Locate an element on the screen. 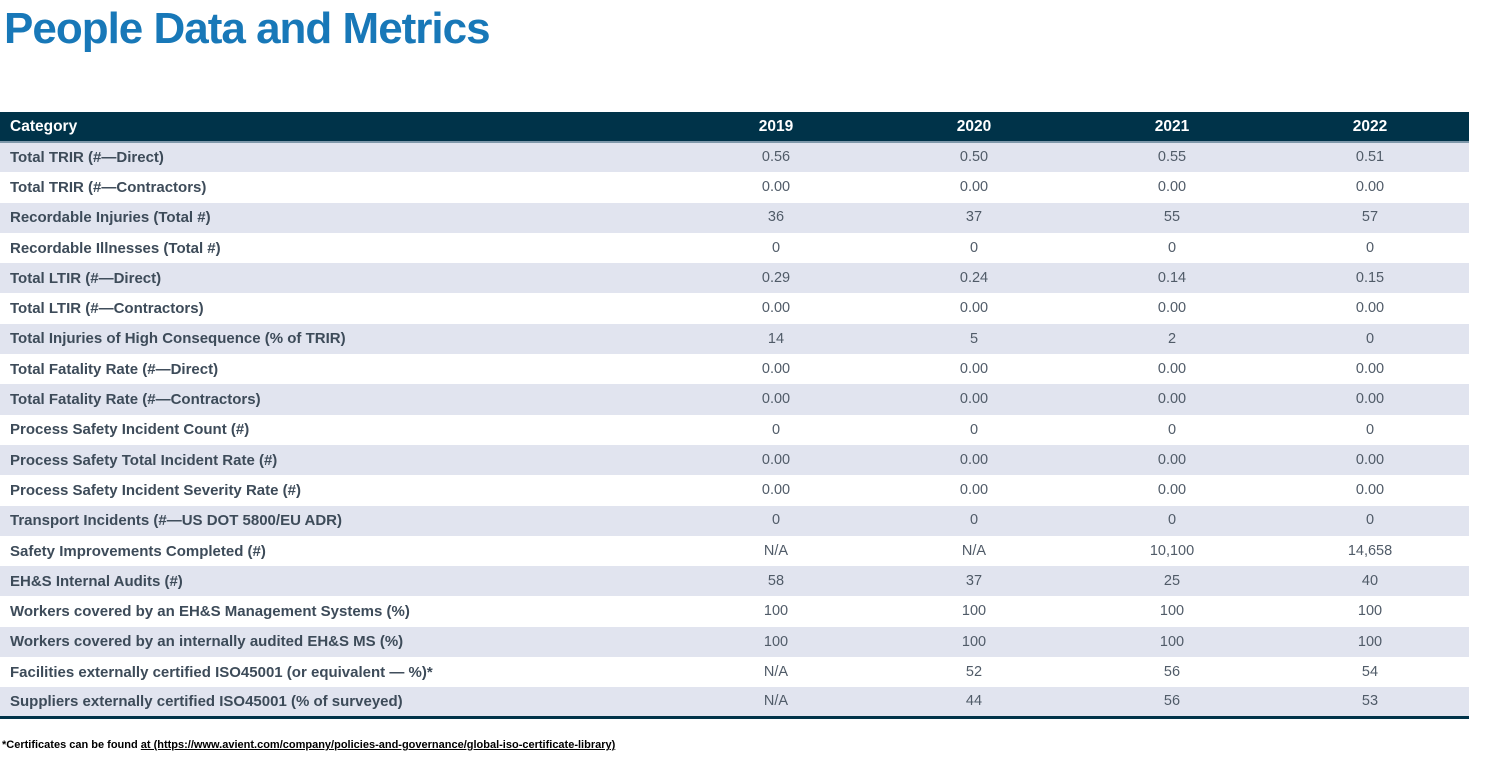 The width and height of the screenshot is (1492, 760). row-category-label: Total TRIR (#—Direct) is located at coordinates (87, 158).